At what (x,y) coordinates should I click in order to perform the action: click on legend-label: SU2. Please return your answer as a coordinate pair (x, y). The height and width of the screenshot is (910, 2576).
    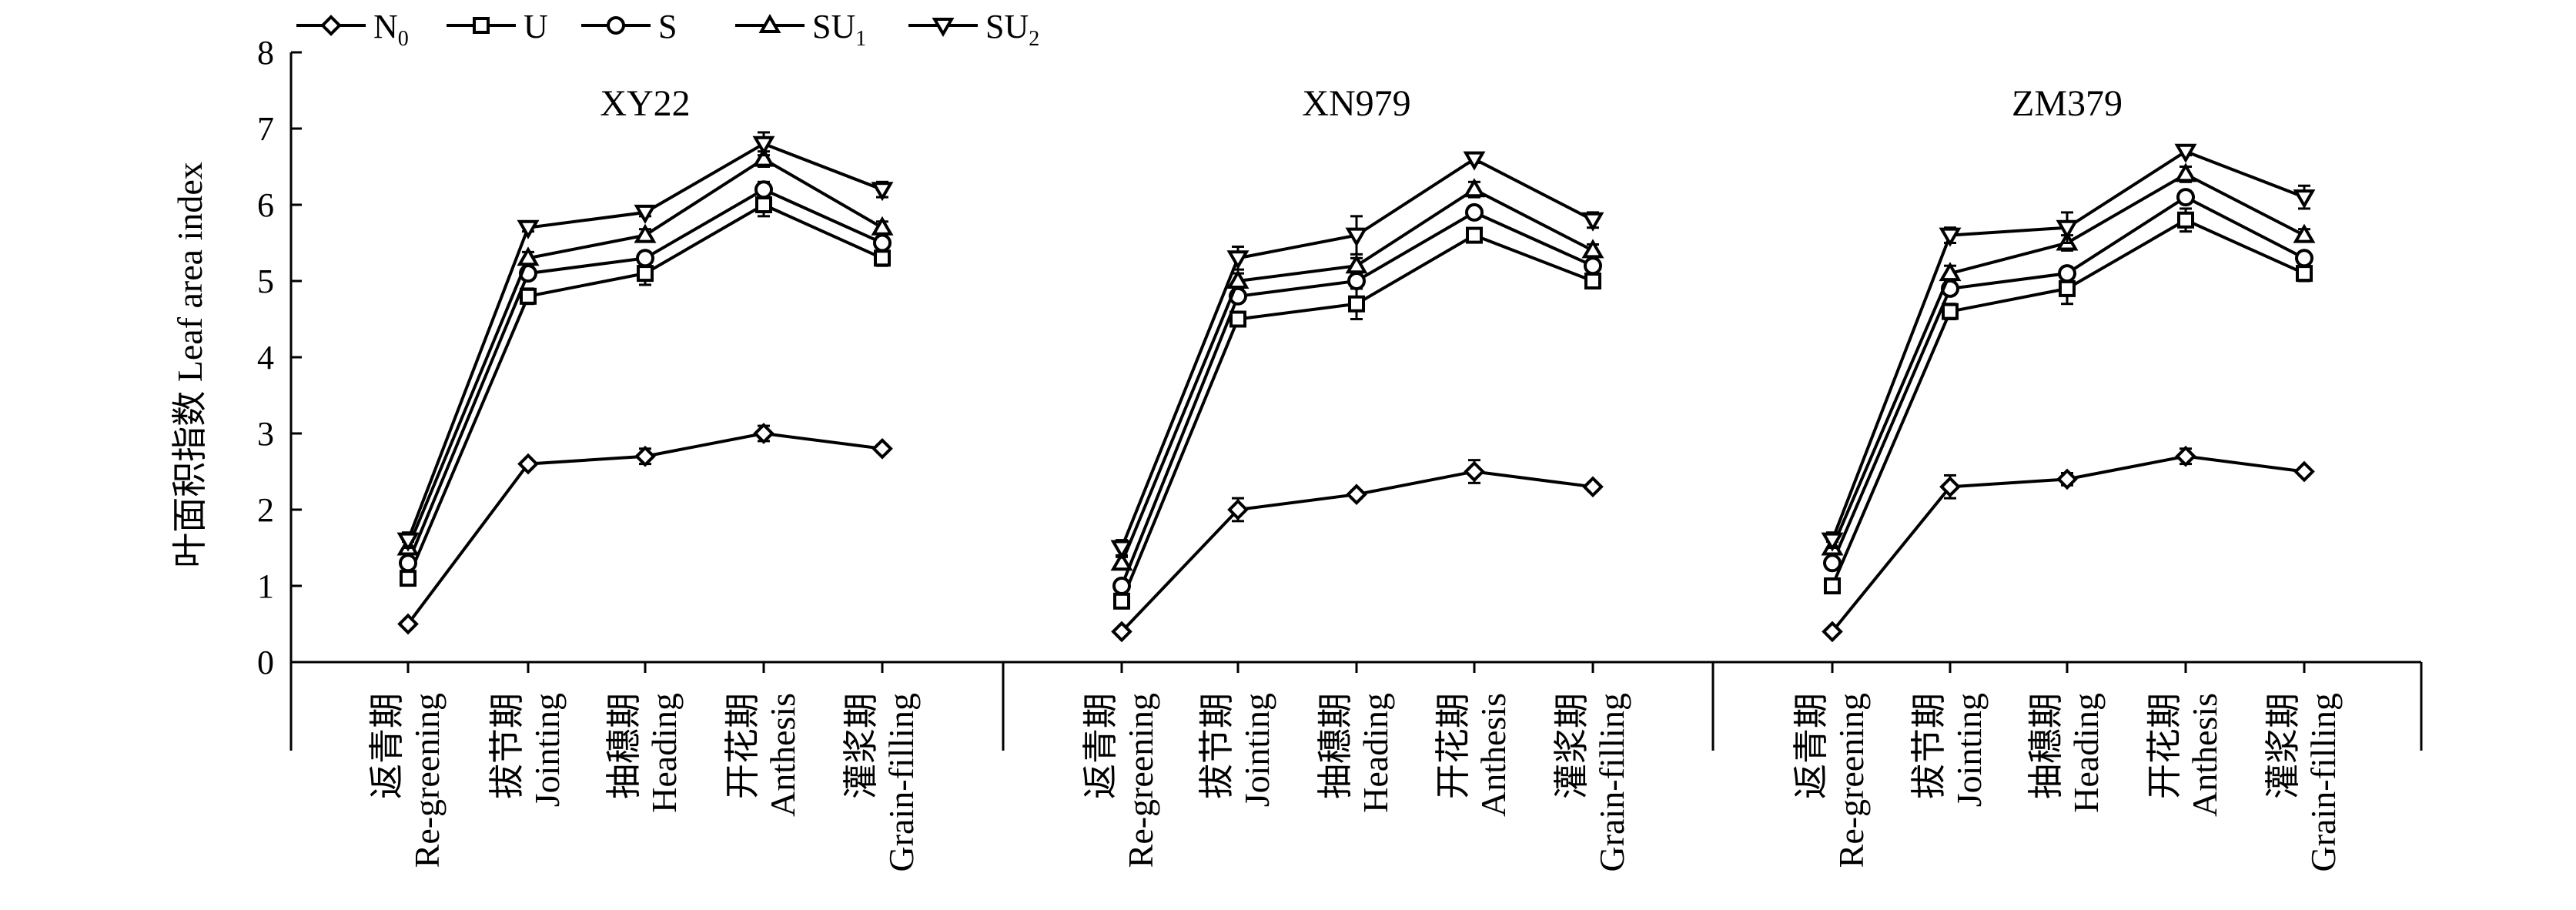
    Looking at the image, I should click on (1012, 30).